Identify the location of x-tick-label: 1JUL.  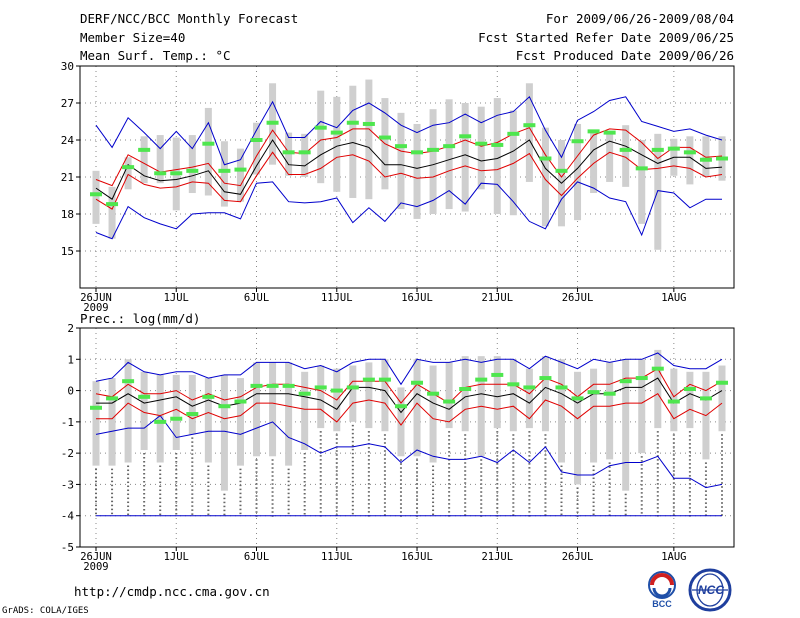
(176, 557).